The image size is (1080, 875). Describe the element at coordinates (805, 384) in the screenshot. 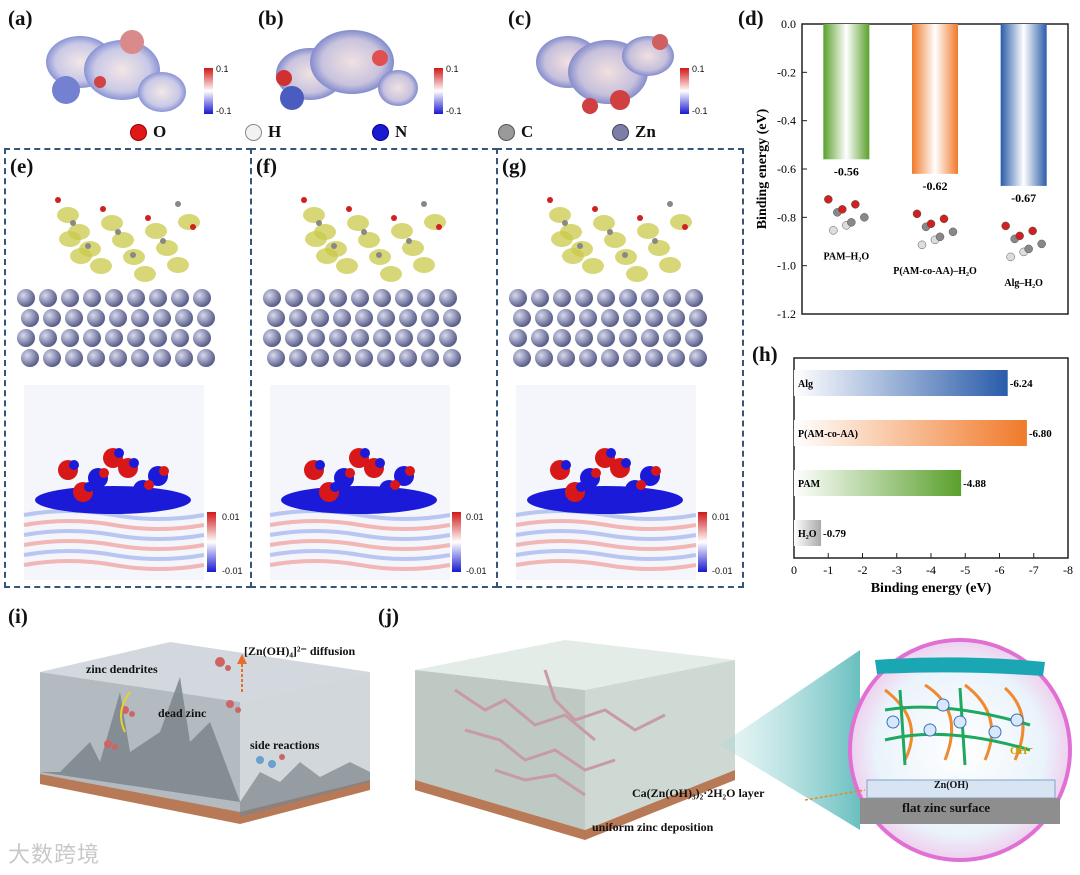

I see `chart-h-category-label-0: Alg` at that location.